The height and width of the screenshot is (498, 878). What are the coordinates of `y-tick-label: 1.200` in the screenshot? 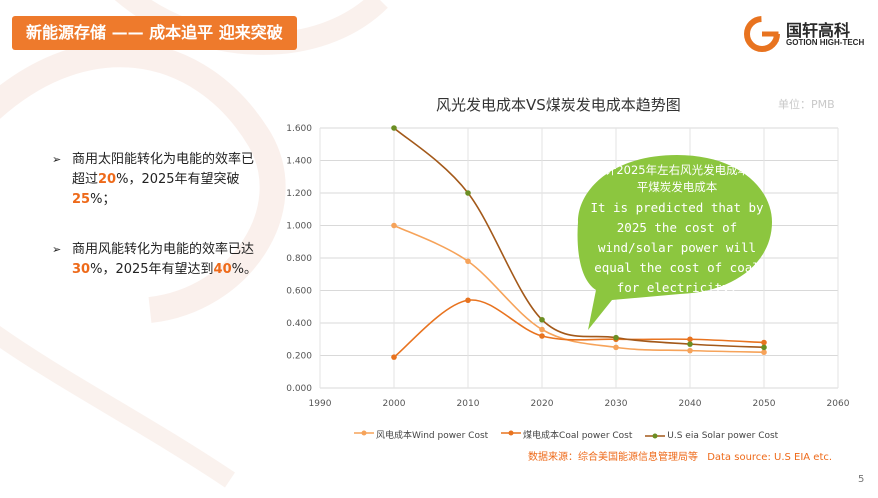 It's located at (299, 194).